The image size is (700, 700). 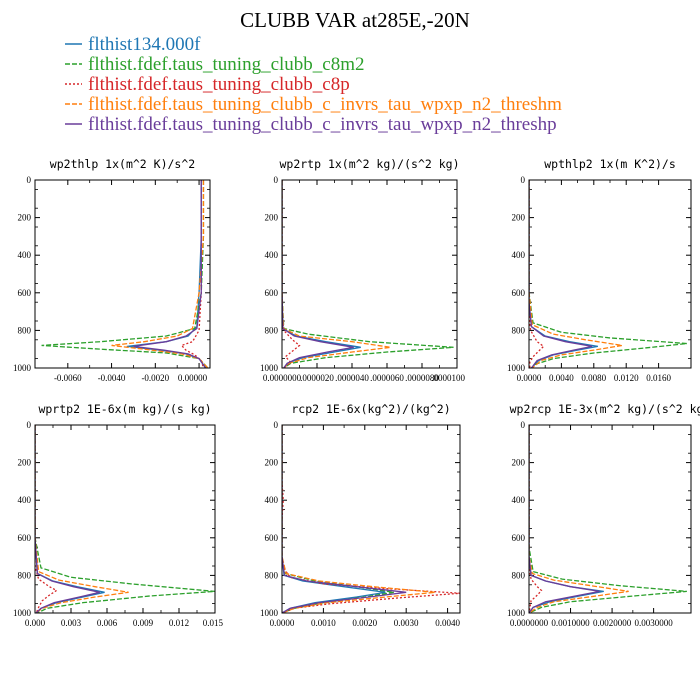 I want to click on x-tick-label: .0000020, so click(x=317, y=378).